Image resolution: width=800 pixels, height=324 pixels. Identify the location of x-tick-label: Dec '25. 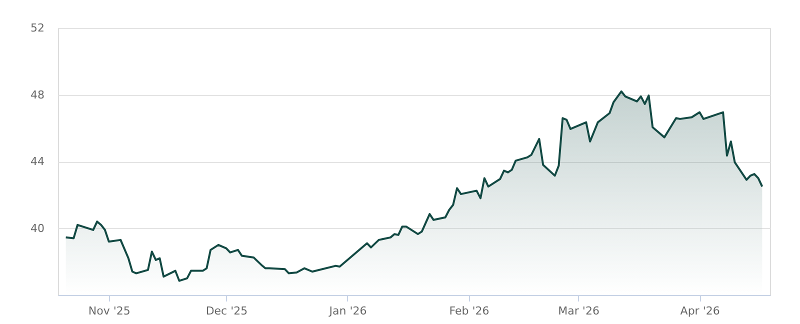
(227, 311).